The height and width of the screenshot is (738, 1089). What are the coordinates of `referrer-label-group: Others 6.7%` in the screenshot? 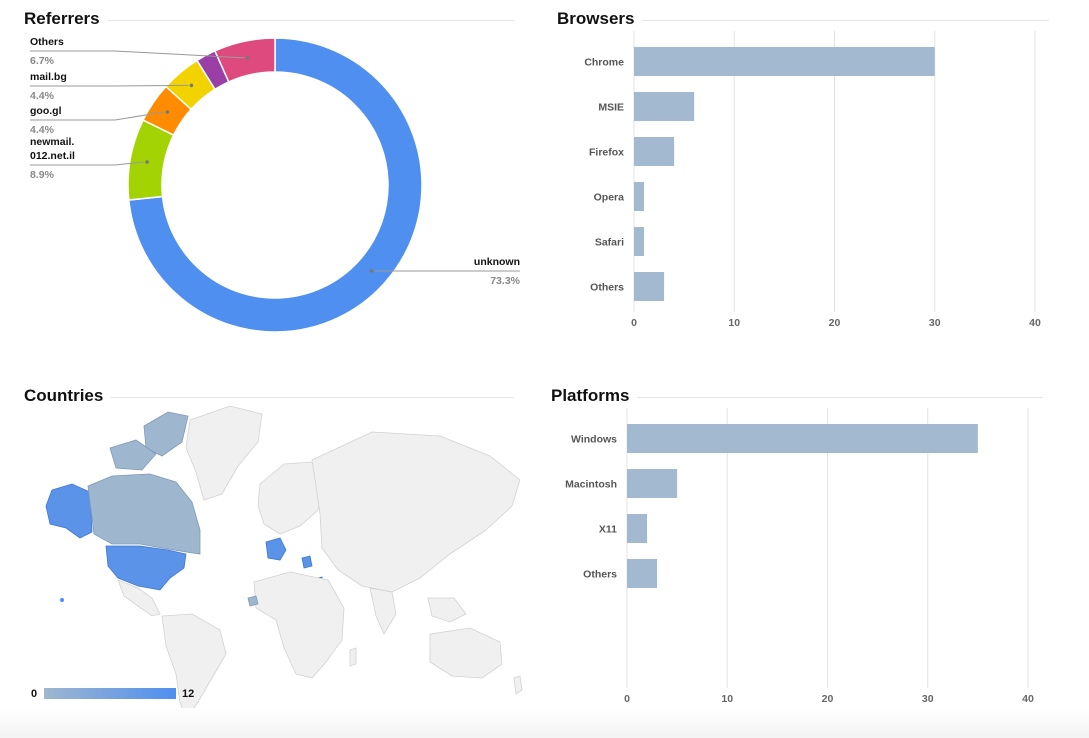 It's located at (140, 51).